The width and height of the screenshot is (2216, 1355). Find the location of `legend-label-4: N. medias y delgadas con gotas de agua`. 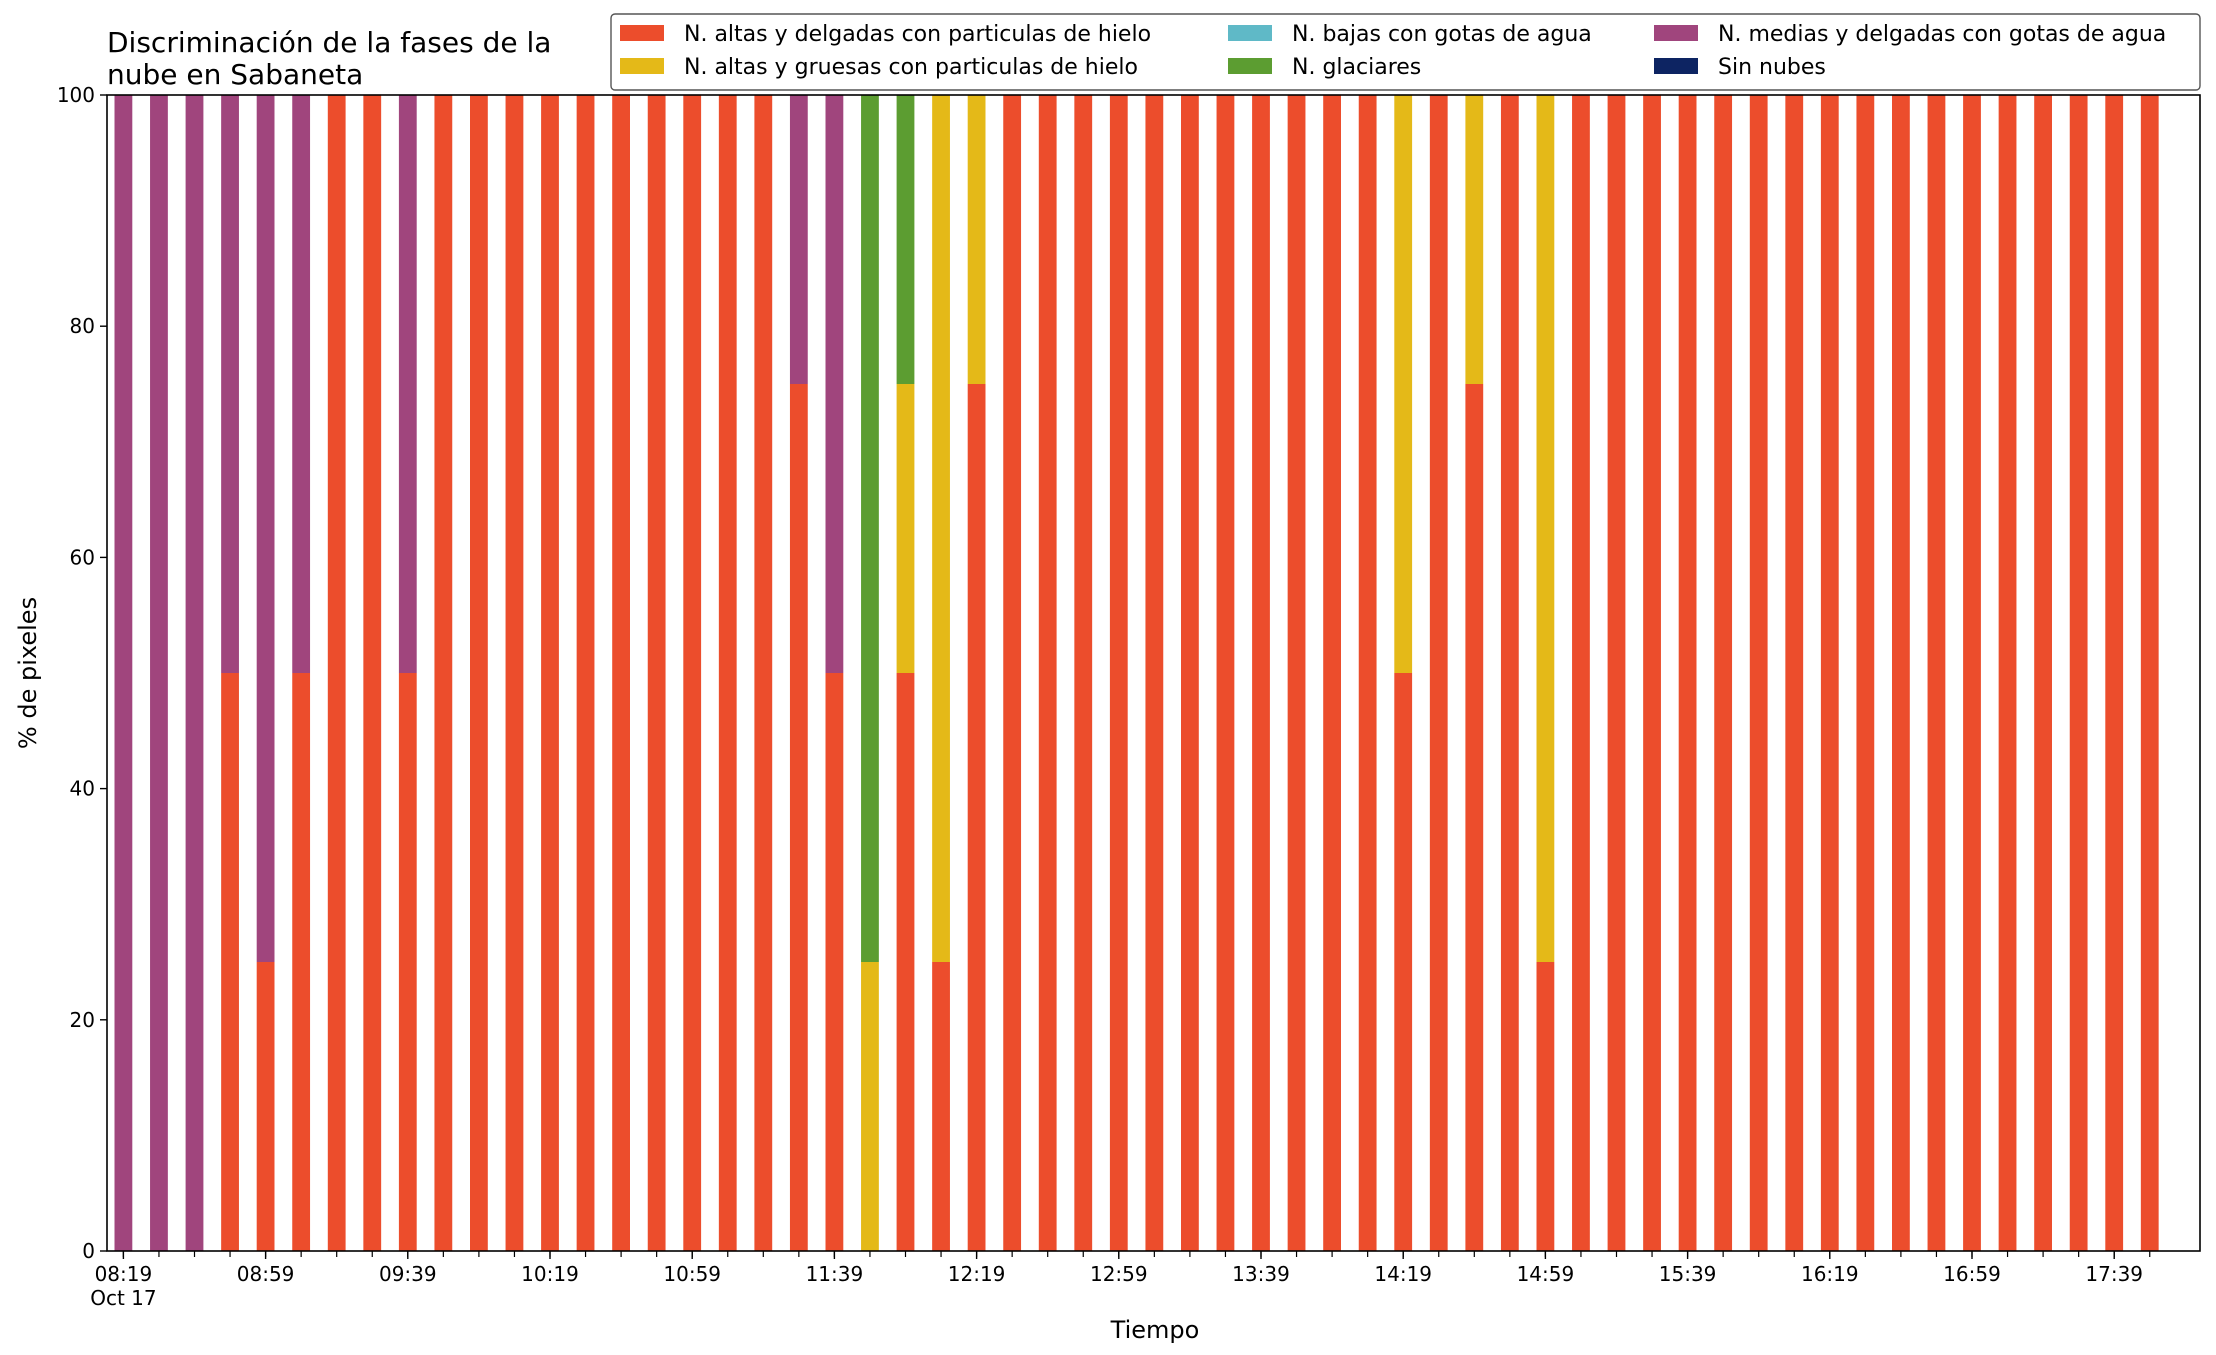

legend-label-4: N. medias y delgadas con gotas de agua is located at coordinates (1942, 34).